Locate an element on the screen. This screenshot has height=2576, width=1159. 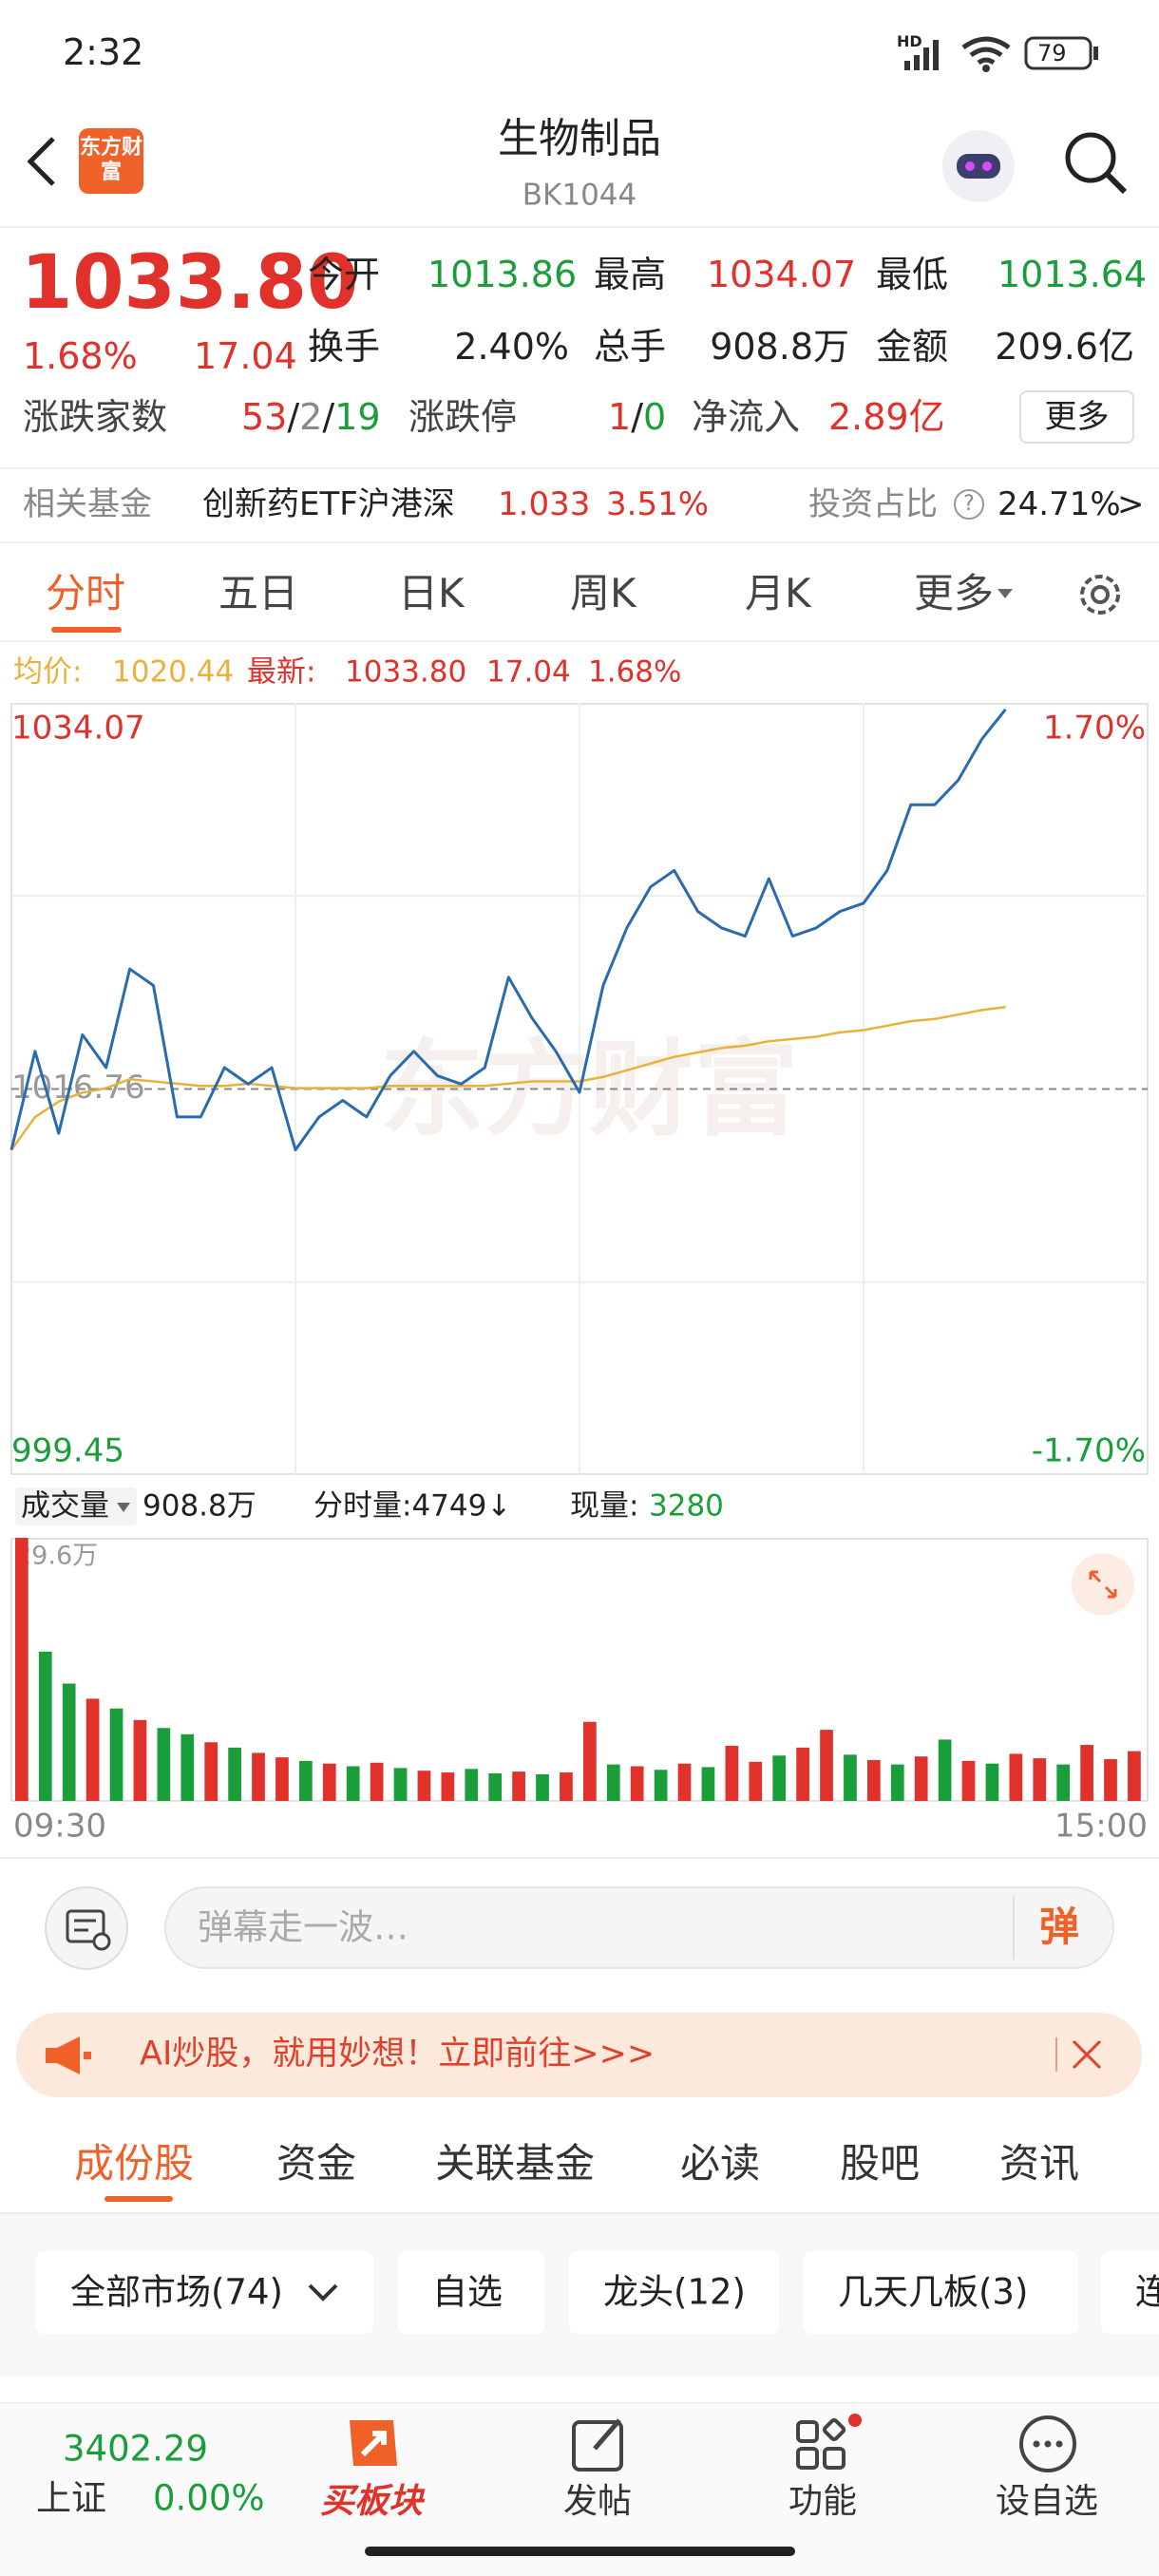
status-icons is located at coordinates (1001, 54).